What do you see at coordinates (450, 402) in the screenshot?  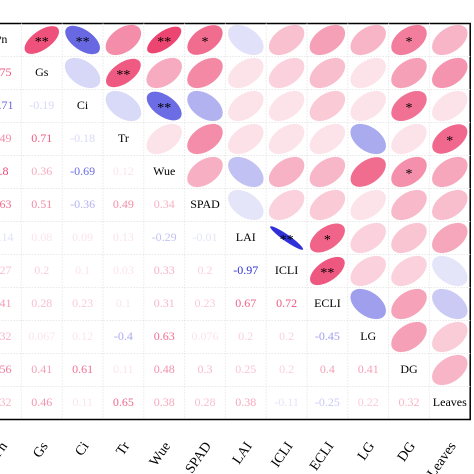 I see `diagonal-label: Leaves` at bounding box center [450, 402].